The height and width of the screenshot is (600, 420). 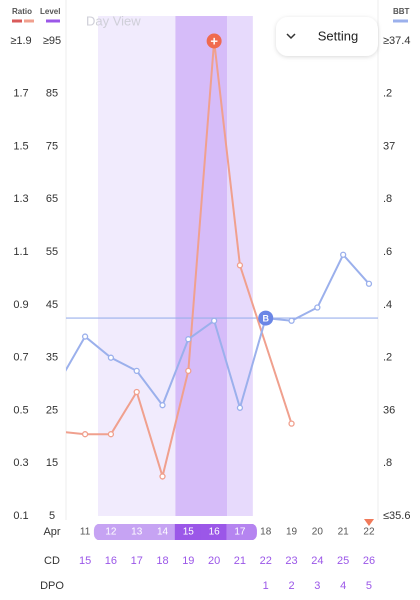 What do you see at coordinates (266, 561) in the screenshot?
I see `cd-value: 22` at bounding box center [266, 561].